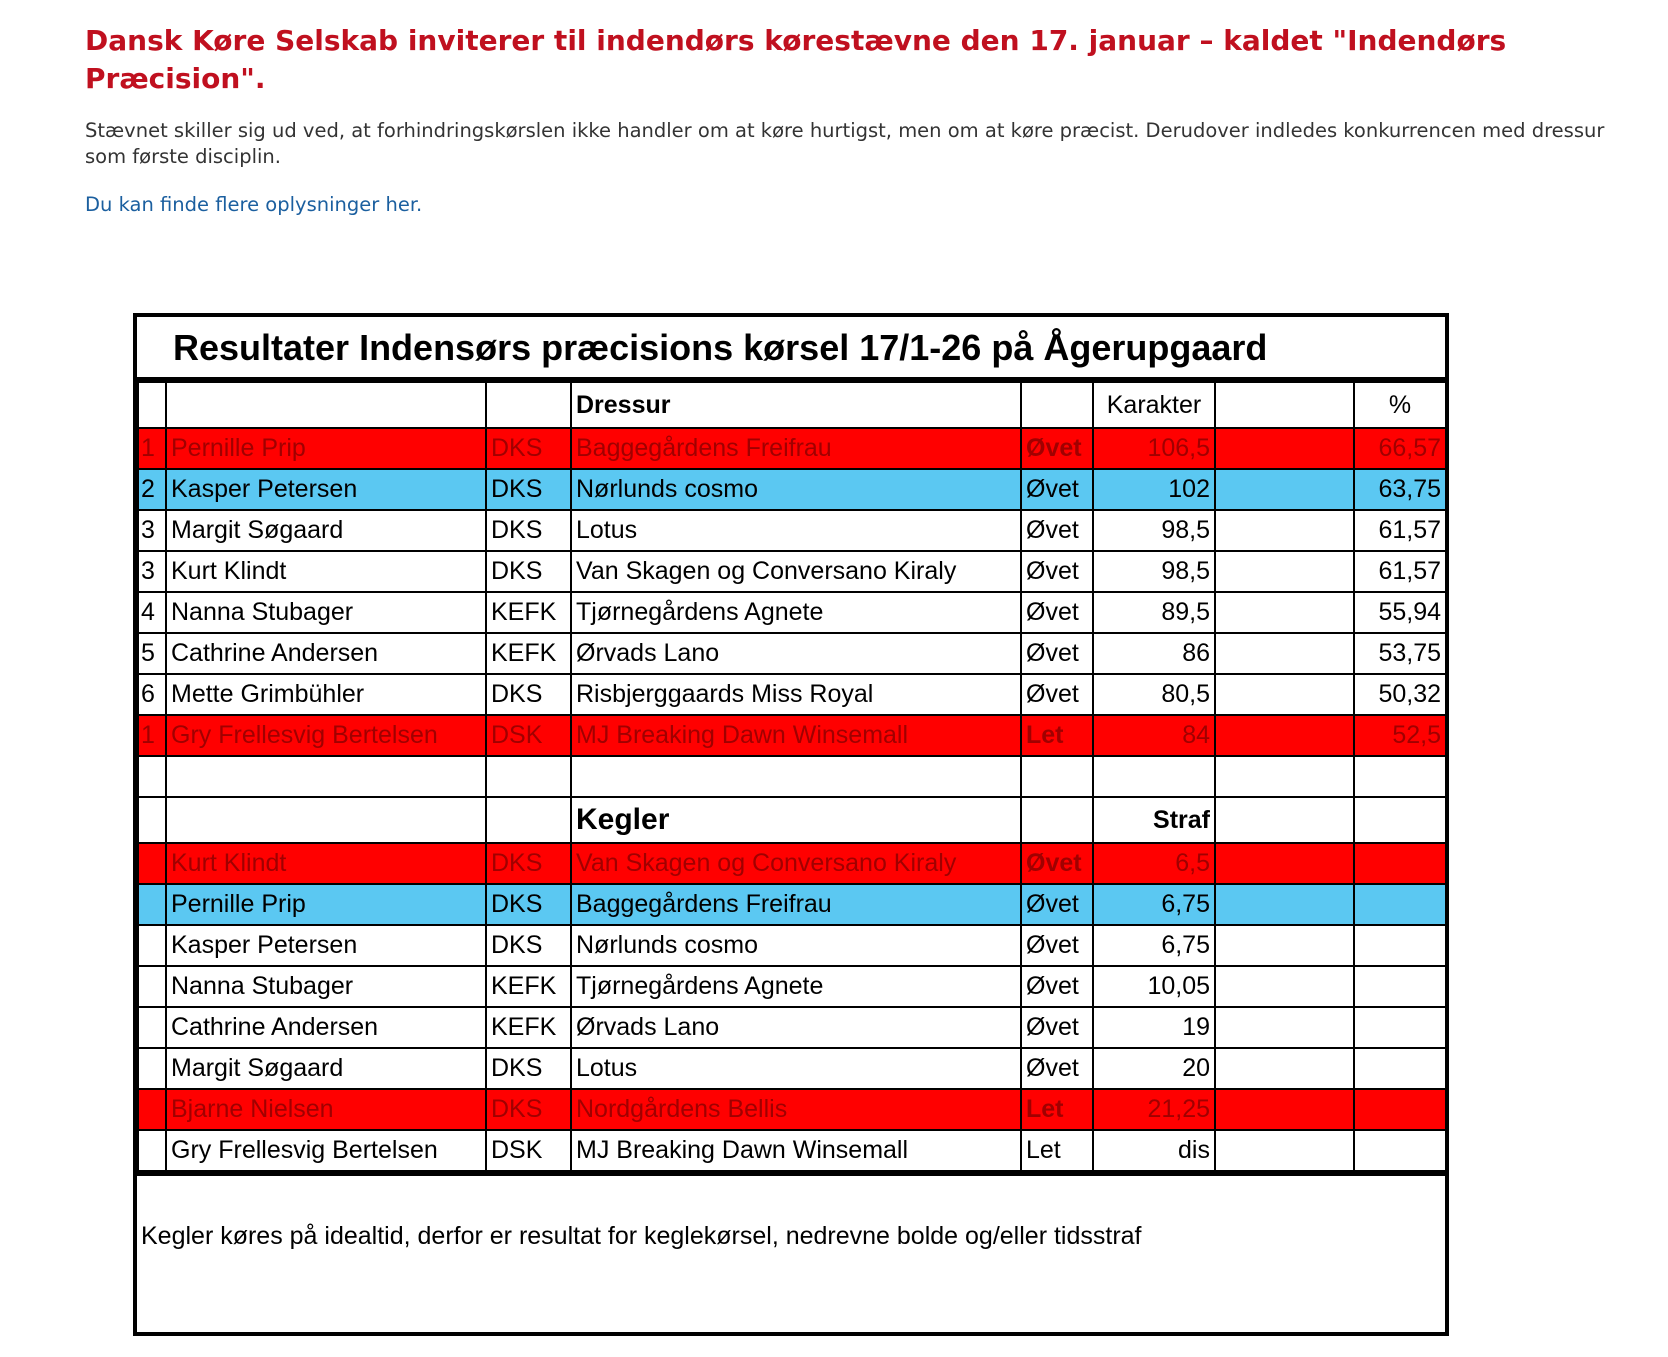 The width and height of the screenshot is (1668, 1357). What do you see at coordinates (254, 204) in the screenshot?
I see `info-link: Du kan finde flere oplysninger her.` at bounding box center [254, 204].